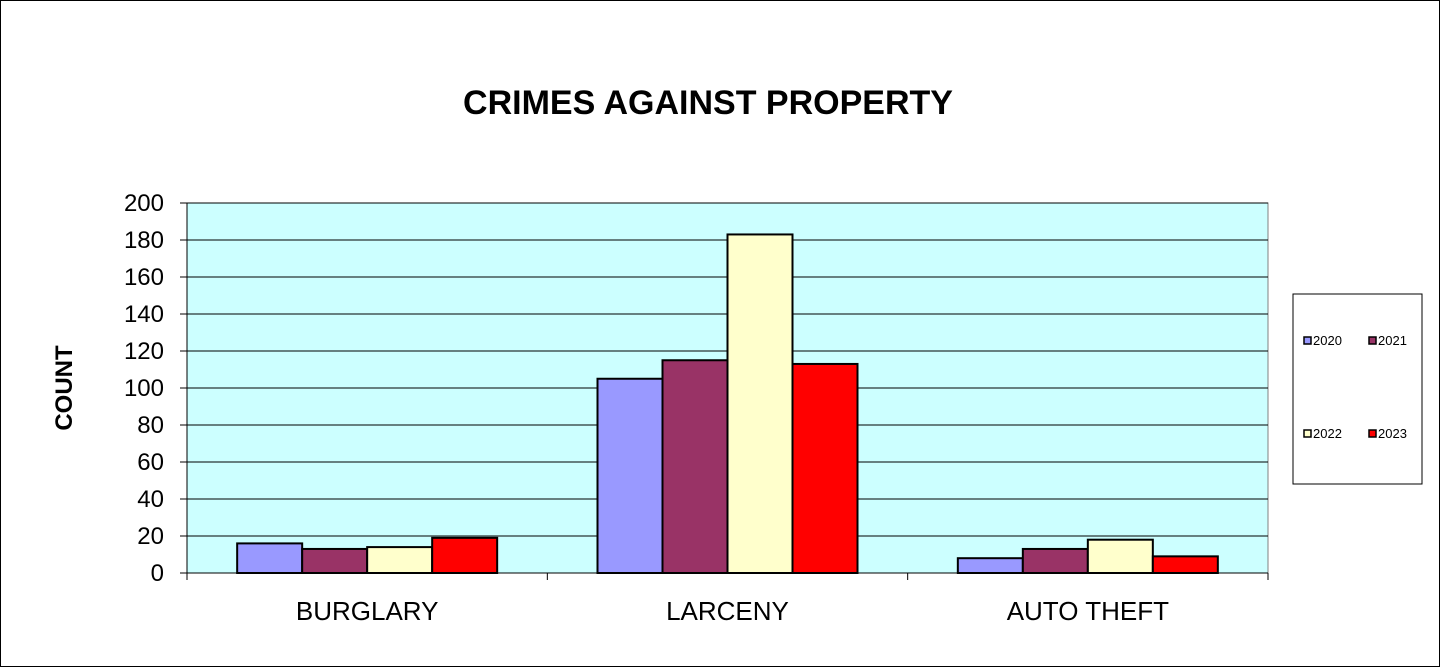  I want to click on bar-larceny-2023, so click(825, 468).